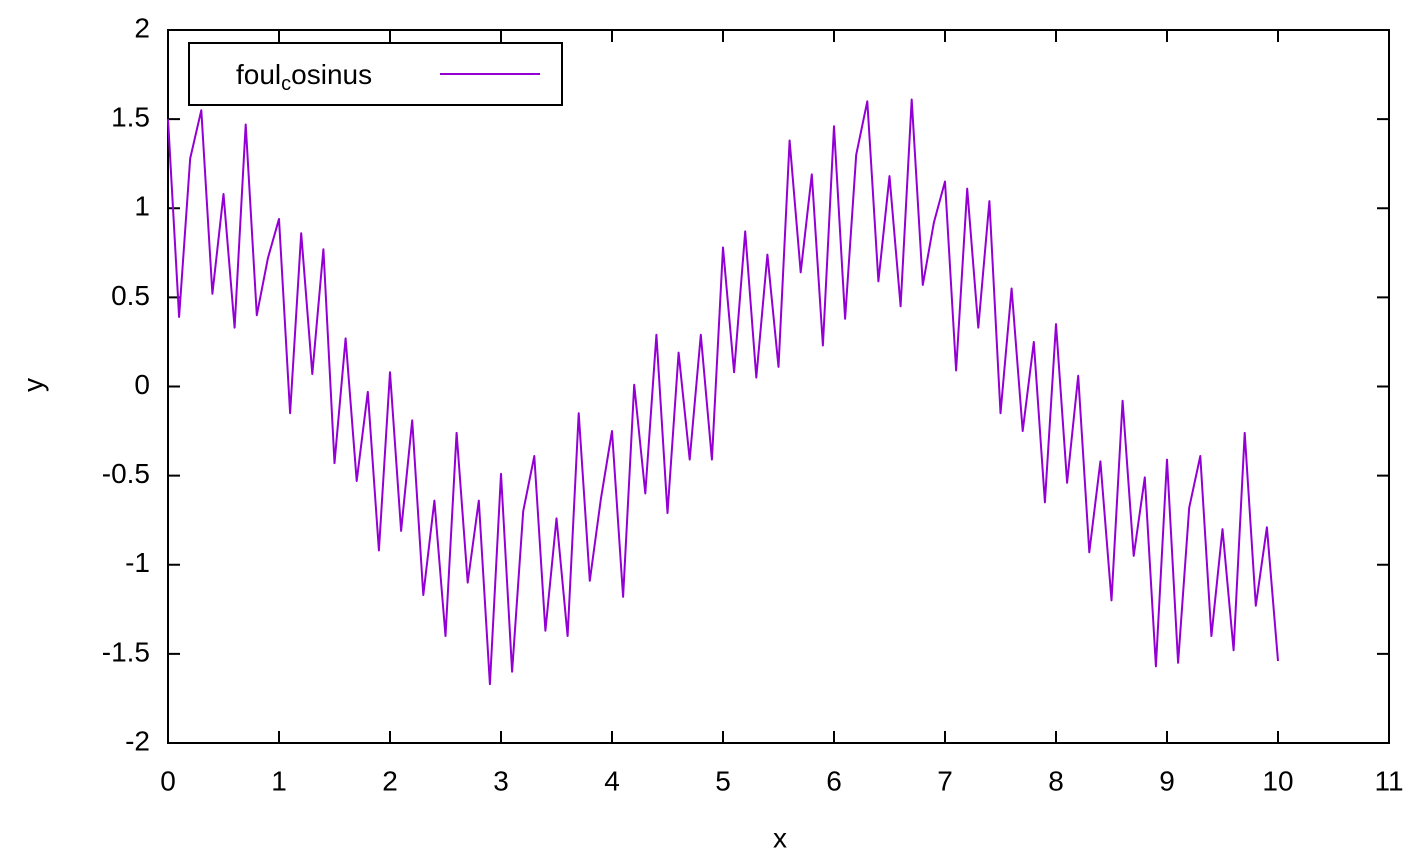  Describe the element at coordinates (834, 780) in the screenshot. I see `x-tick-label: 6` at that location.